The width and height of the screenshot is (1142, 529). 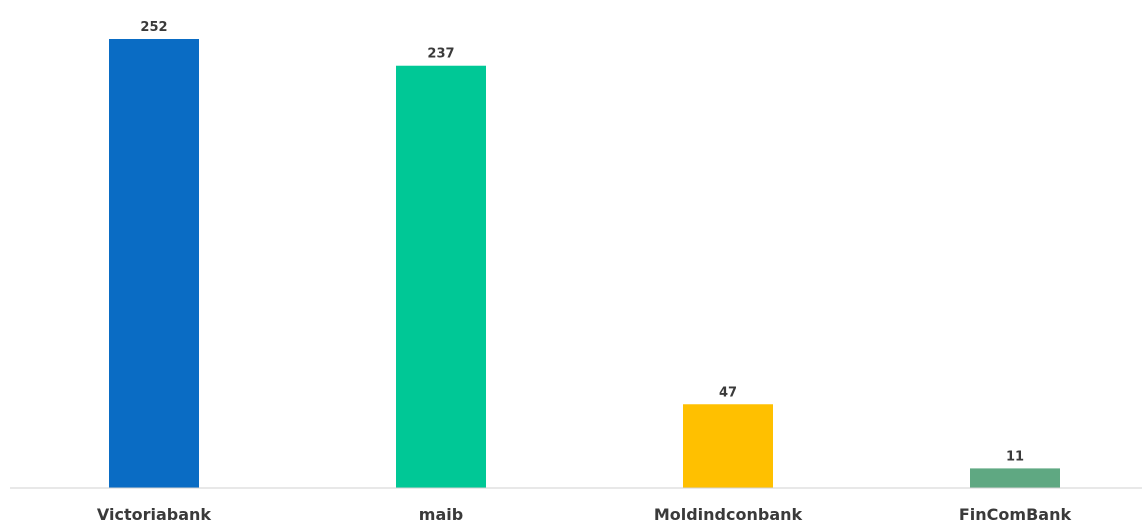 I want to click on bar-fincombank, so click(x=1015, y=478).